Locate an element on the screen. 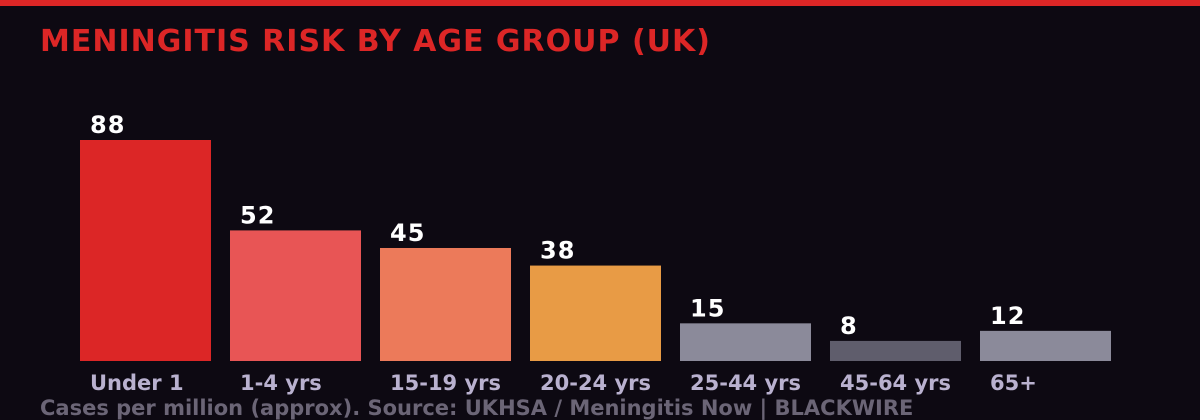 Image resolution: width=1200 pixels, height=420 pixels. top-accent-bar is located at coordinates (600, 3).